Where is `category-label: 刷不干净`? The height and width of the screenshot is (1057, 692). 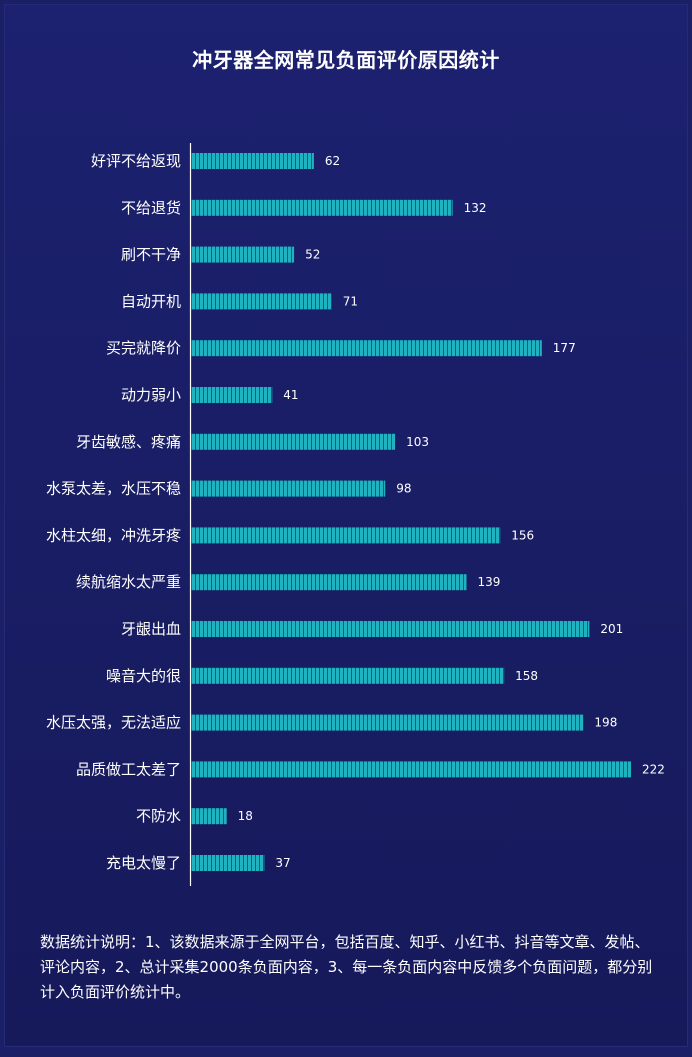 category-label: 刷不干净 is located at coordinates (151, 255).